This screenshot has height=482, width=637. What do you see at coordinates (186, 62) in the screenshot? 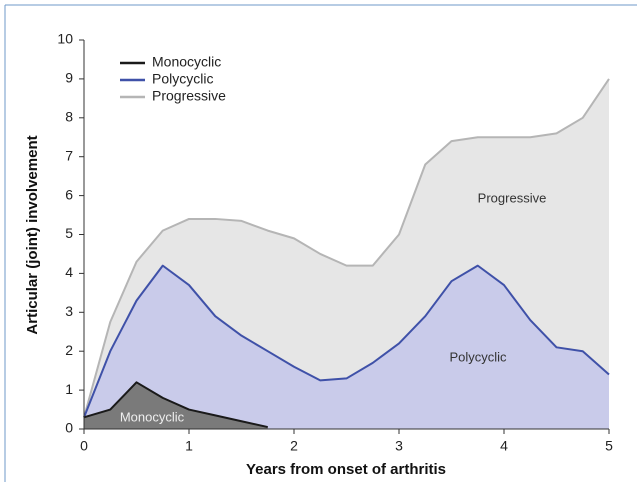
I see `legend-label: Monocyclic` at bounding box center [186, 62].